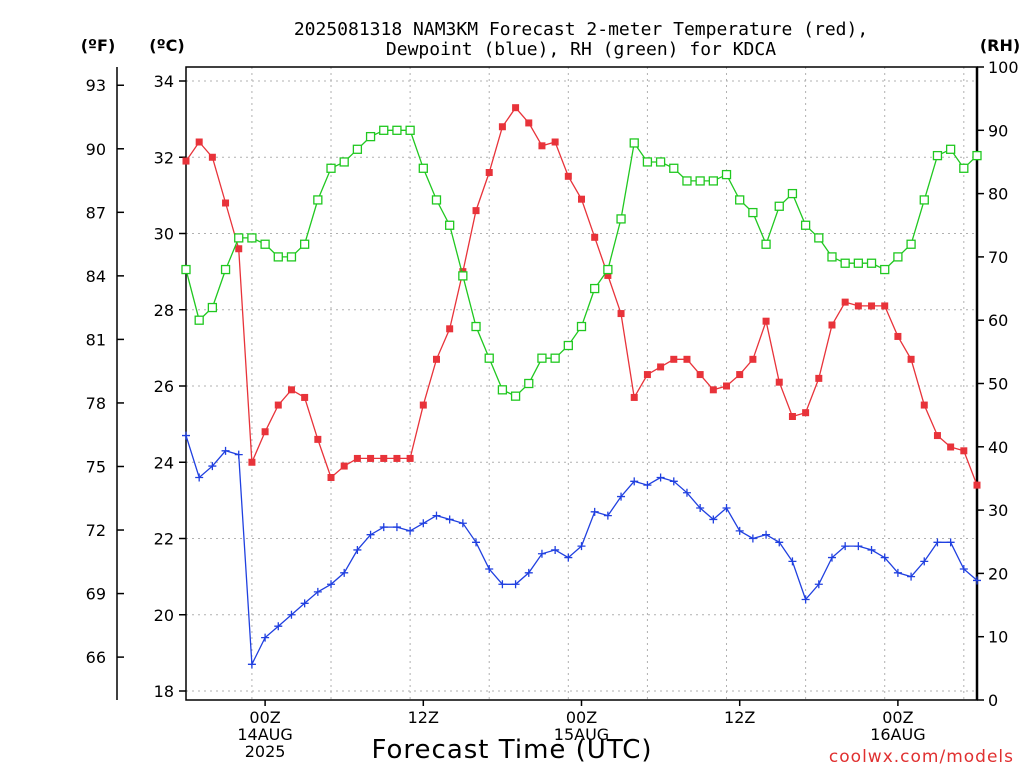 This screenshot has height=768, width=1024. Describe the element at coordinates (96, 339) in the screenshot. I see `fahrenheit-tick-label: 81` at that location.